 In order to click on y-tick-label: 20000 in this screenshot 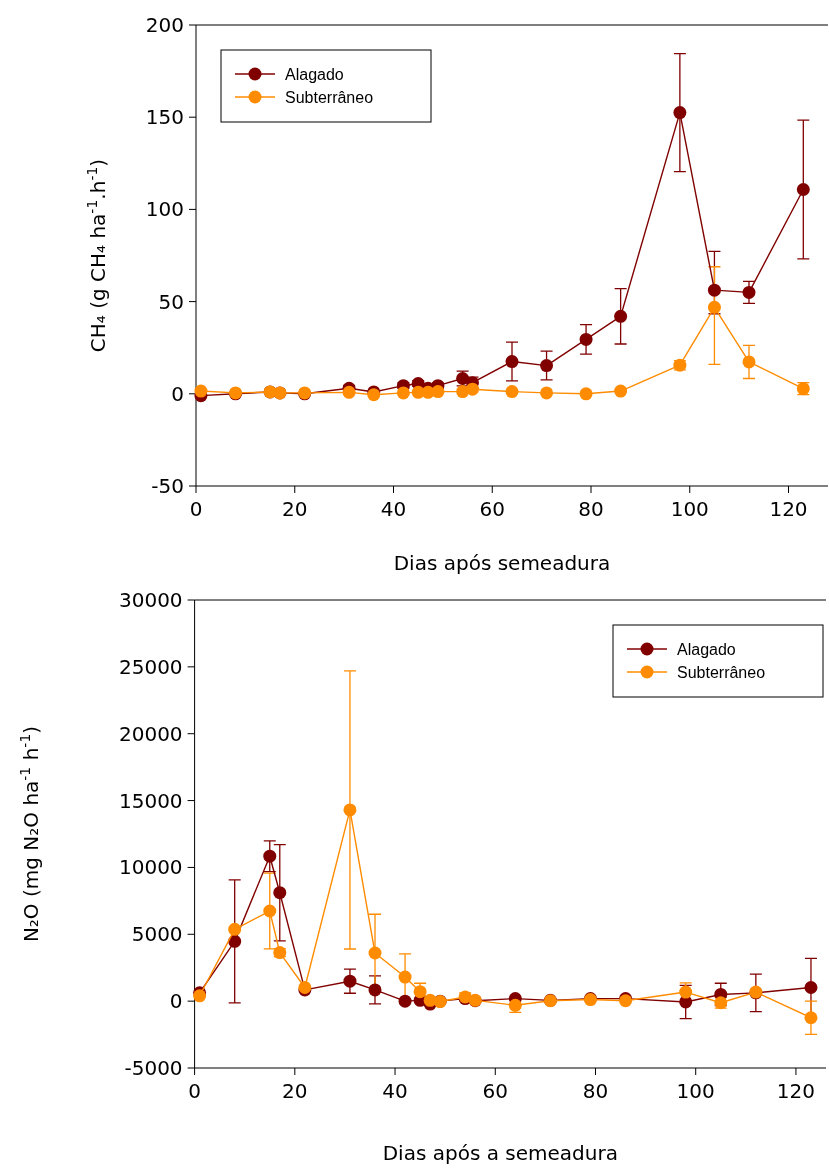, I will do `click(150, 733)`.